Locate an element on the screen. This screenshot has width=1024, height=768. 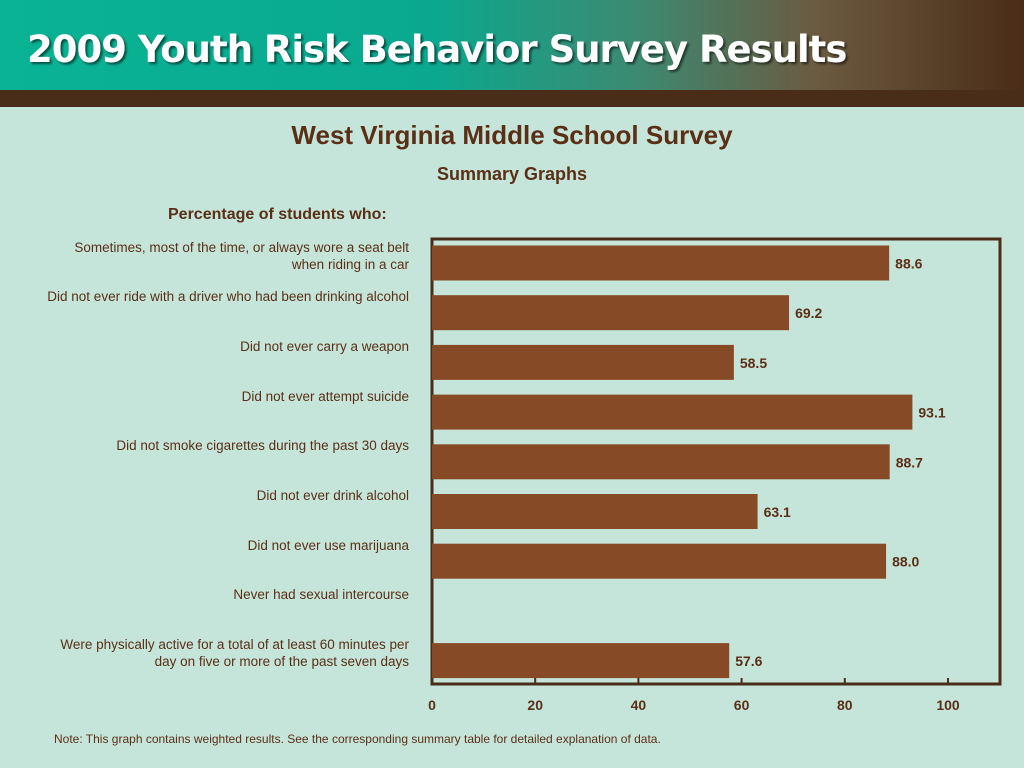
header-banner: 2009 Youth Risk Behavior Survey Results is located at coordinates (512, 45).